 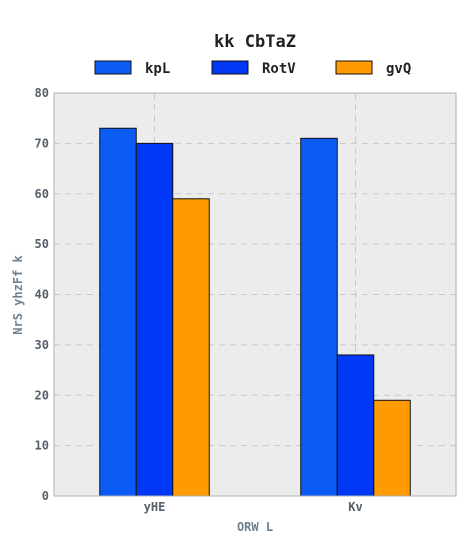 I want to click on bar-RotV-yHE, so click(x=154, y=319).